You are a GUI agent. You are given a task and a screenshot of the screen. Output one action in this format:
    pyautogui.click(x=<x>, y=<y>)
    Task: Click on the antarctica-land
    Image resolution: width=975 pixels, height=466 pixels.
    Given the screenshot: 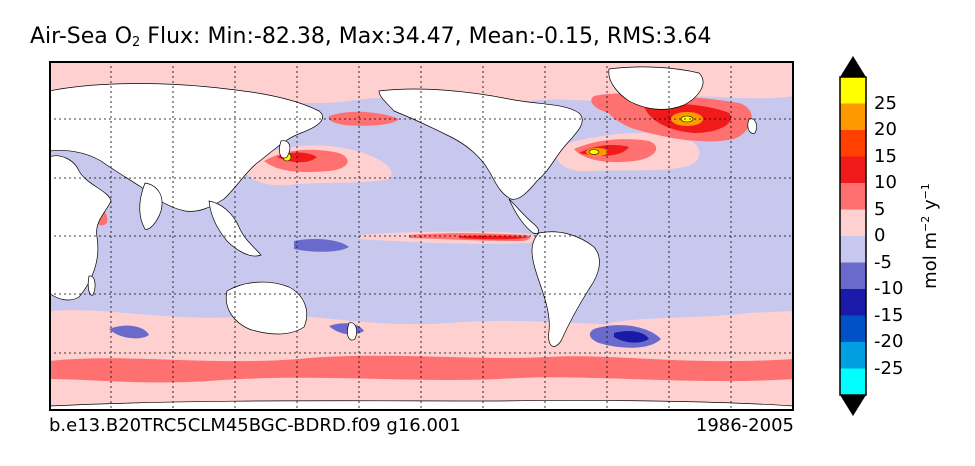 What is the action you would take?
    pyautogui.click(x=421, y=405)
    